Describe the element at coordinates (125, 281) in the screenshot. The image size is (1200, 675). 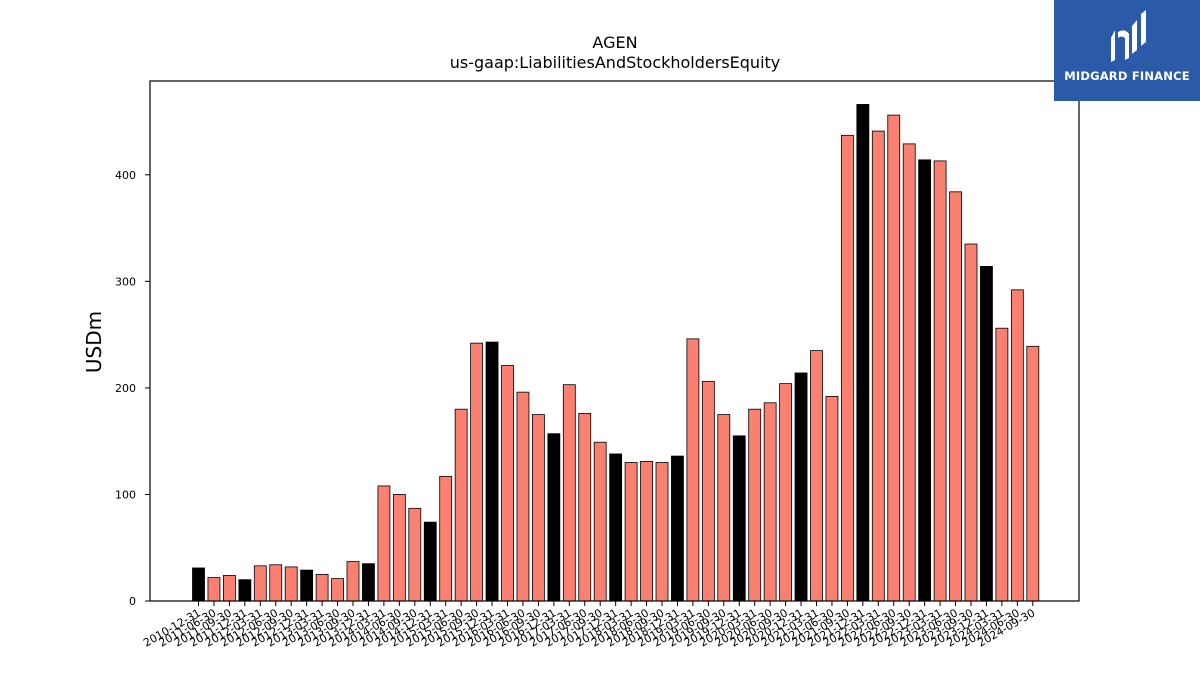
I see `y-tick-label: 300` at that location.